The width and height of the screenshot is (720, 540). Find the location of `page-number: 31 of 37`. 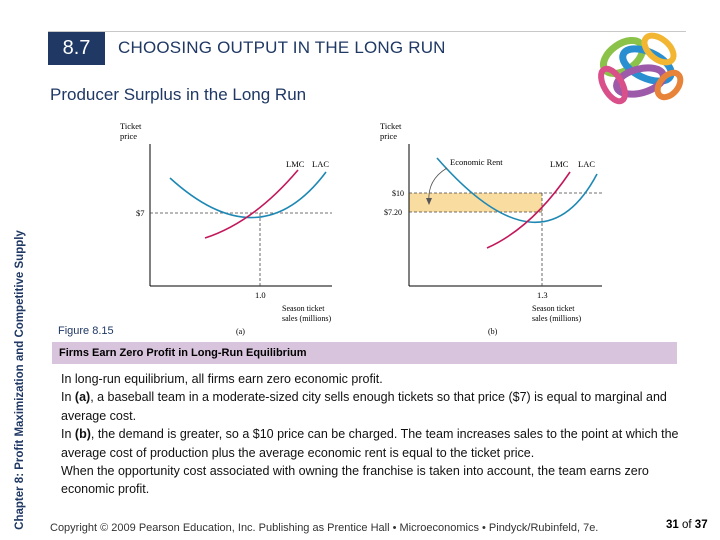

page-number: 31 of 37 is located at coordinates (687, 525).